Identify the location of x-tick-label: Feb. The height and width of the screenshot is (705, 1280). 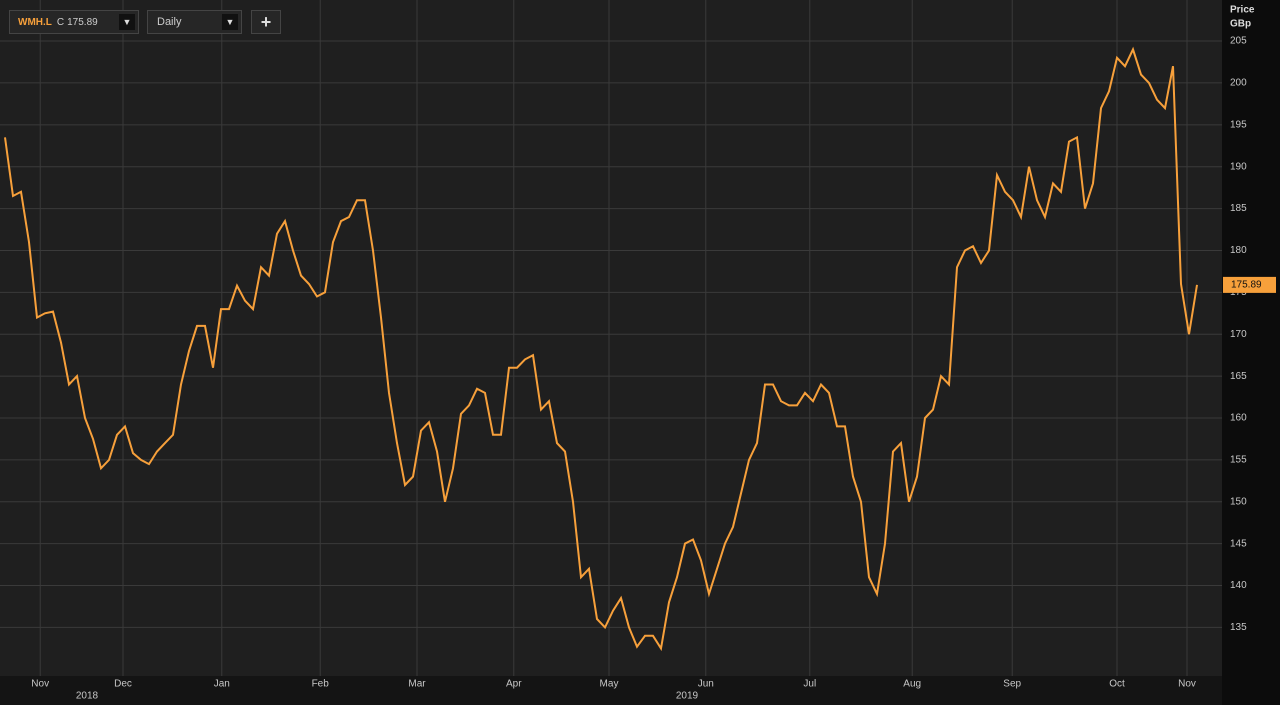
(321, 684).